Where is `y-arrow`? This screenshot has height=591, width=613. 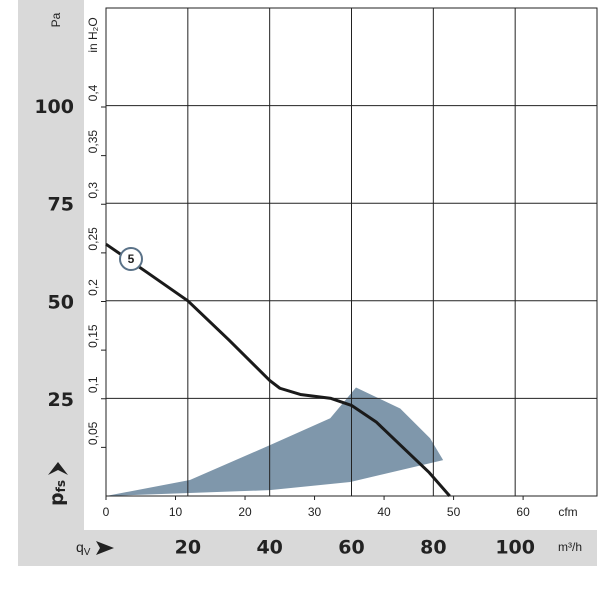 y-arrow is located at coordinates (58, 468).